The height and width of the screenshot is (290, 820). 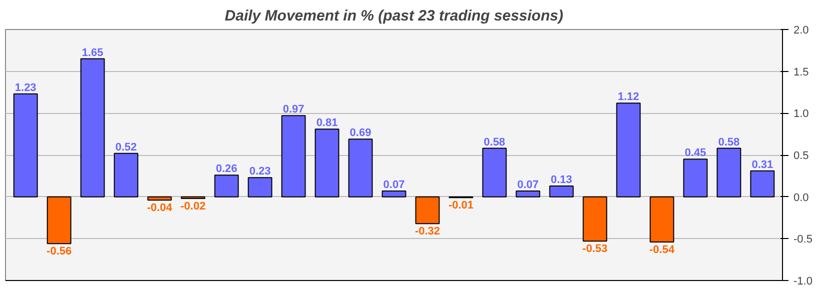 What do you see at coordinates (260, 172) in the screenshot?
I see `data-label: 0.23` at bounding box center [260, 172].